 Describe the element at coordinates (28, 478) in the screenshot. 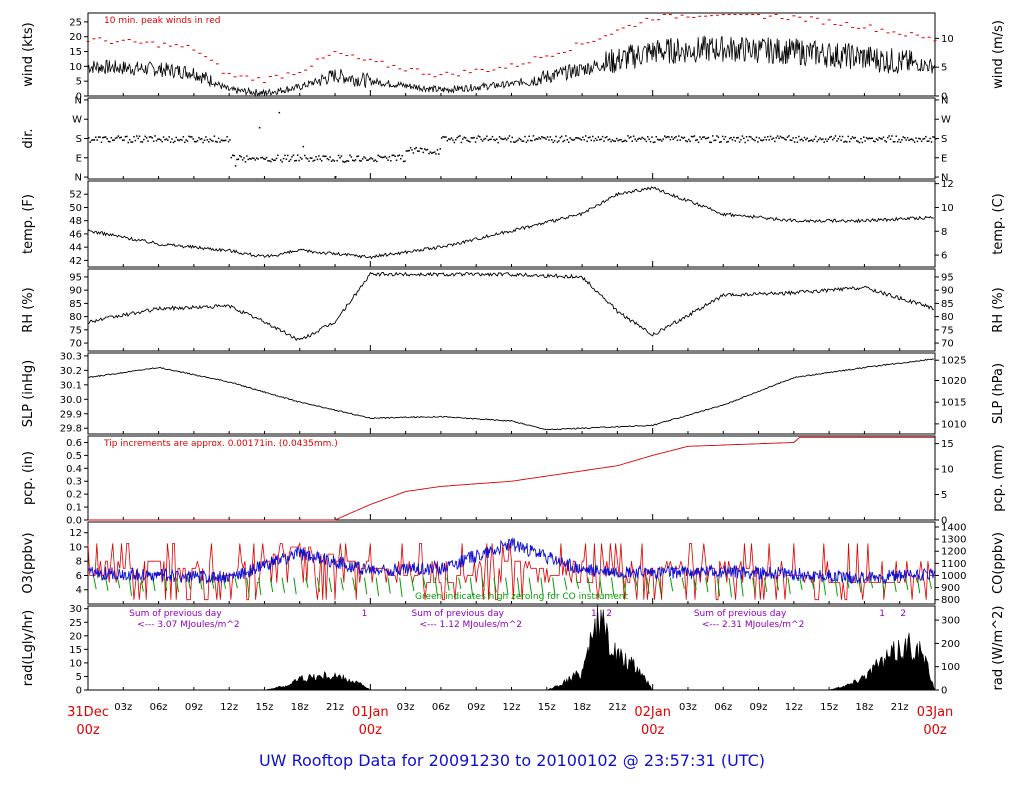

I see `y-axis-label: pcp. (in)` at that location.